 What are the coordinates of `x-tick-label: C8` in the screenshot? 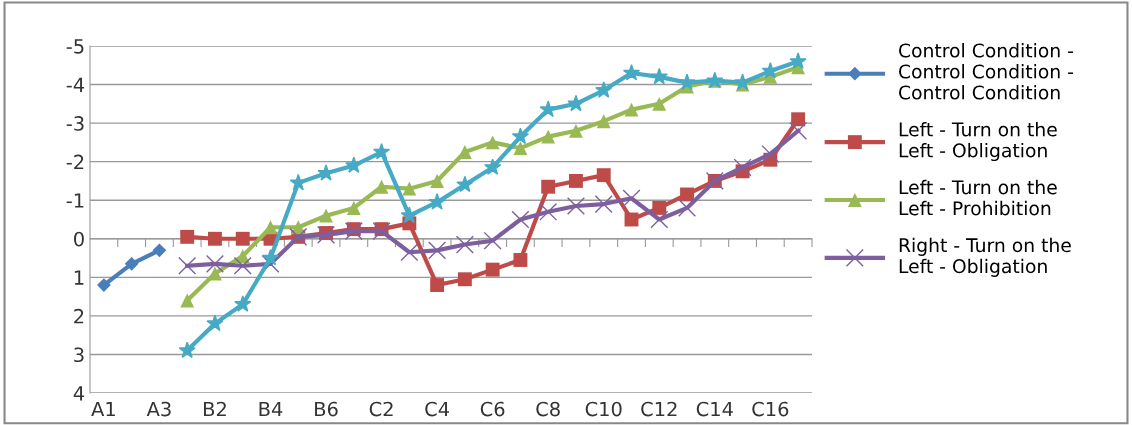 It's located at (548, 409).